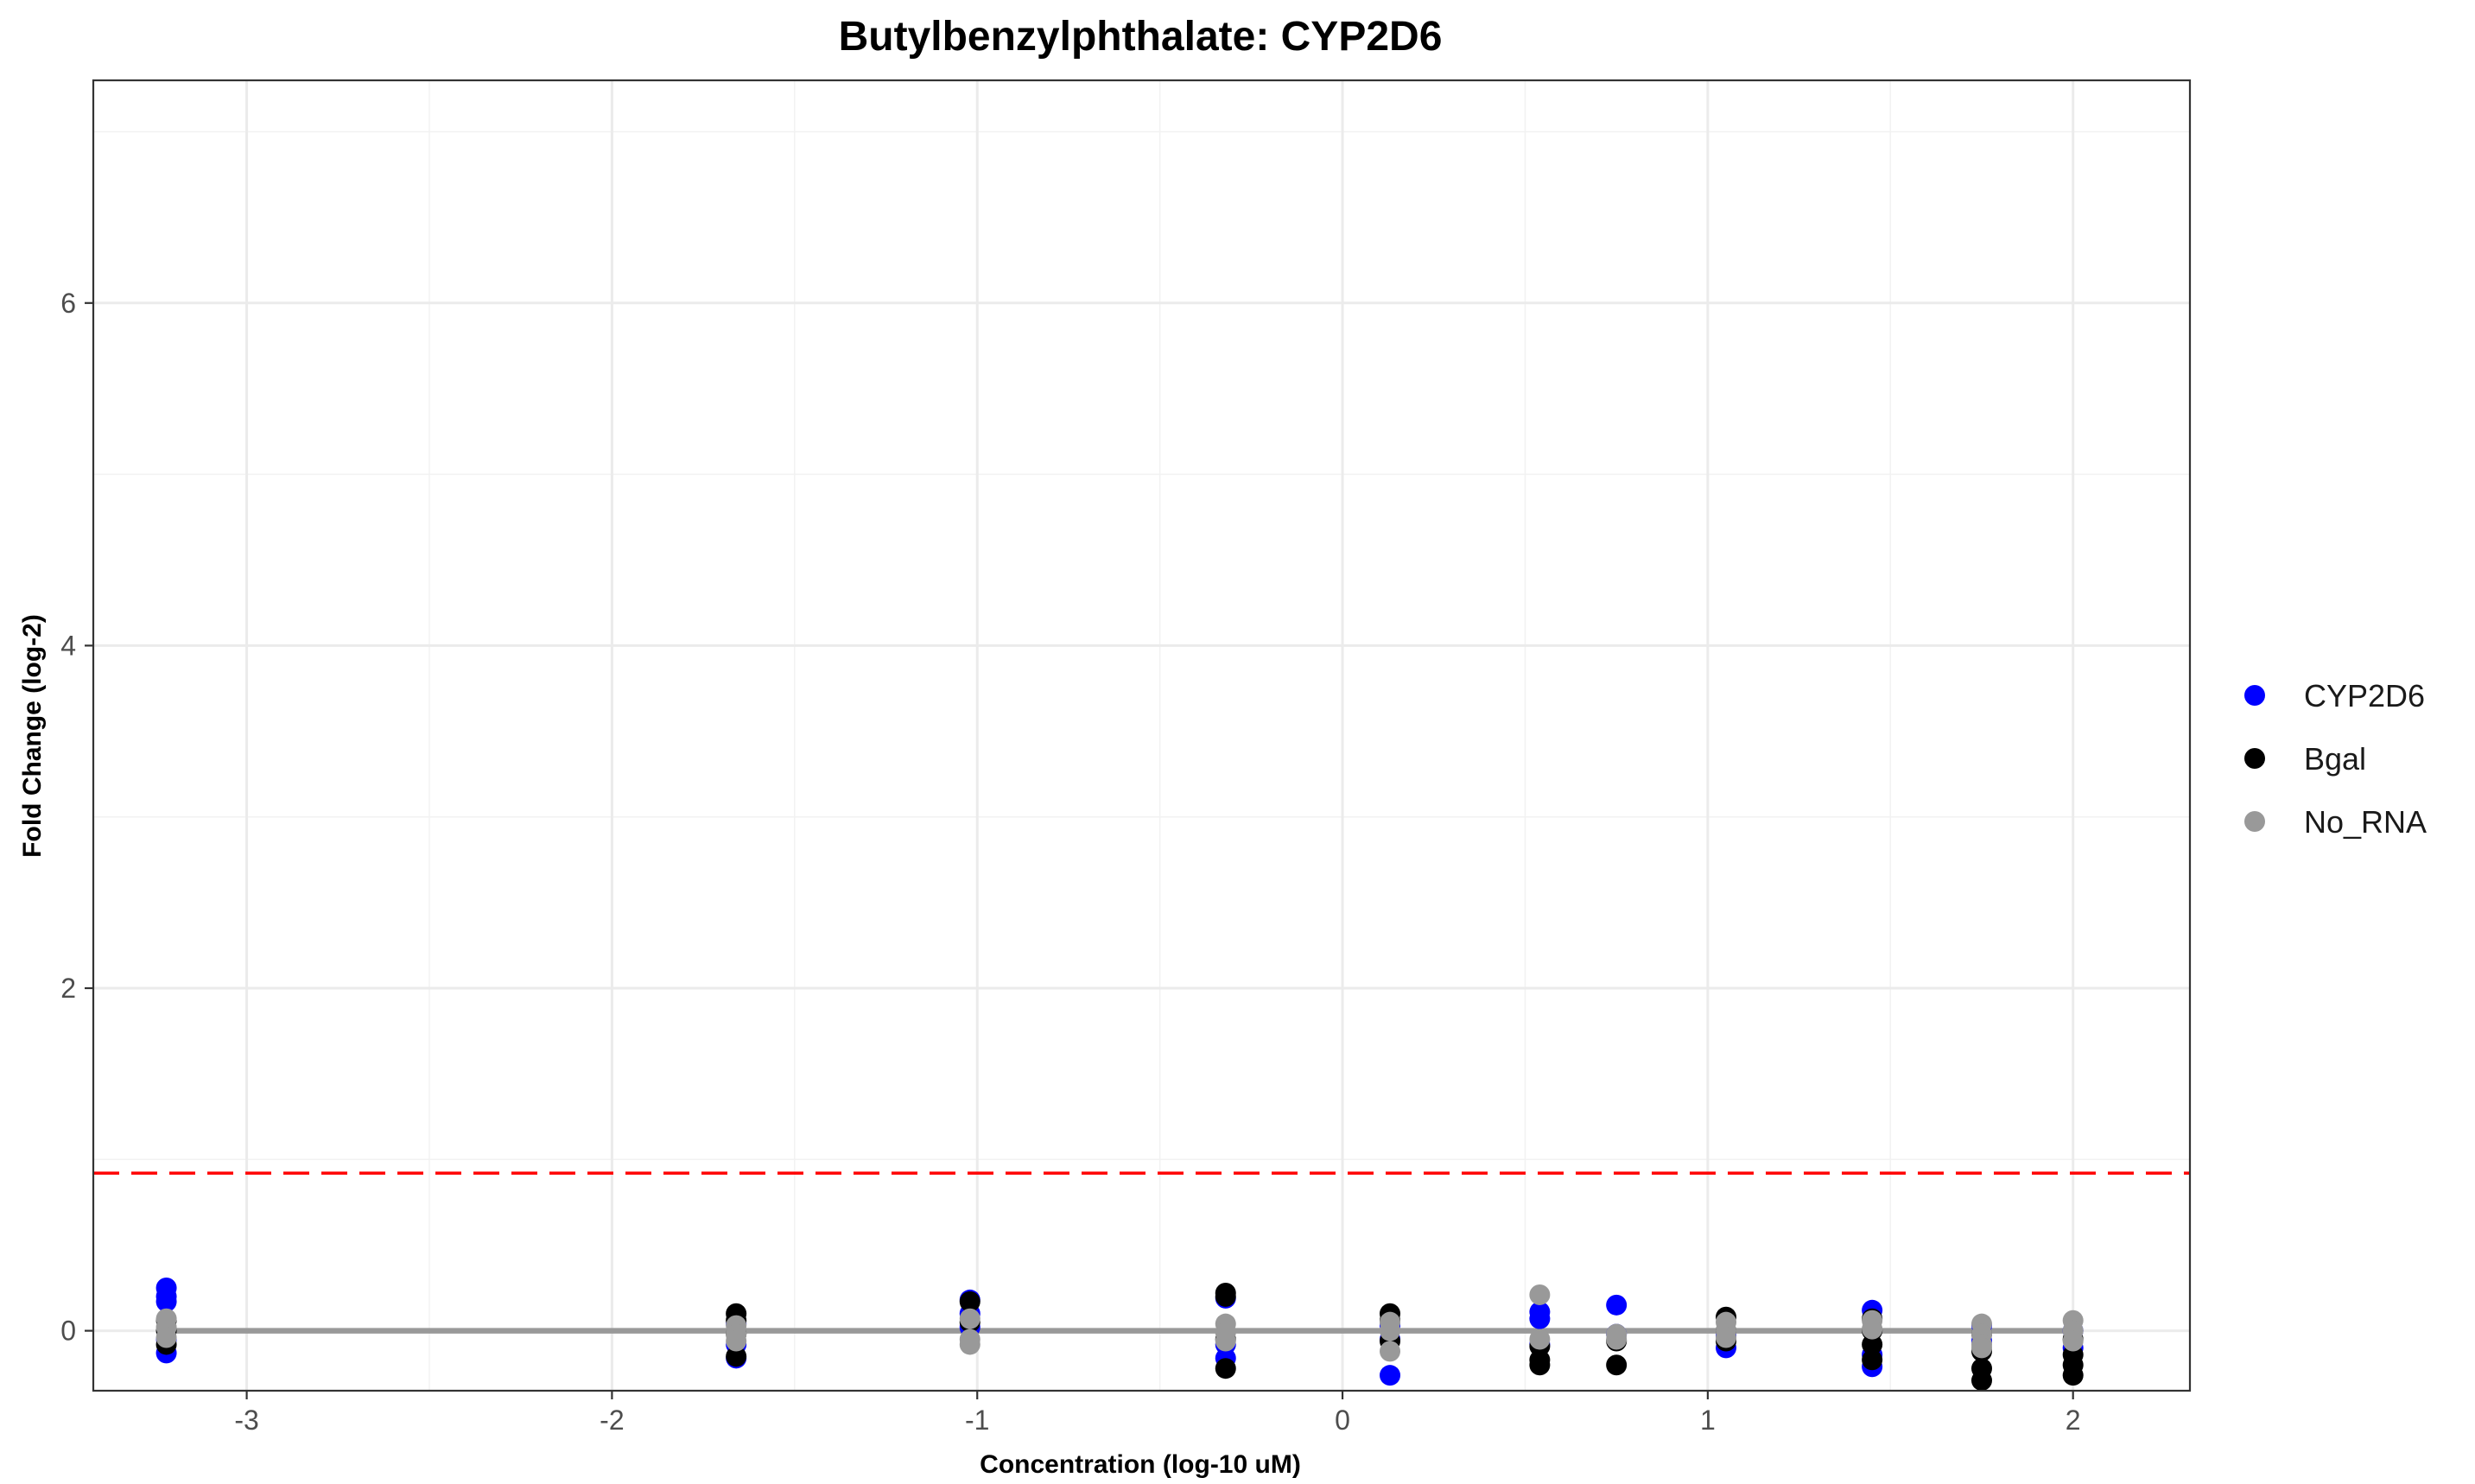 This screenshot has width=2475, height=1484. I want to click on y-tick-label: 2, so click(68, 988).